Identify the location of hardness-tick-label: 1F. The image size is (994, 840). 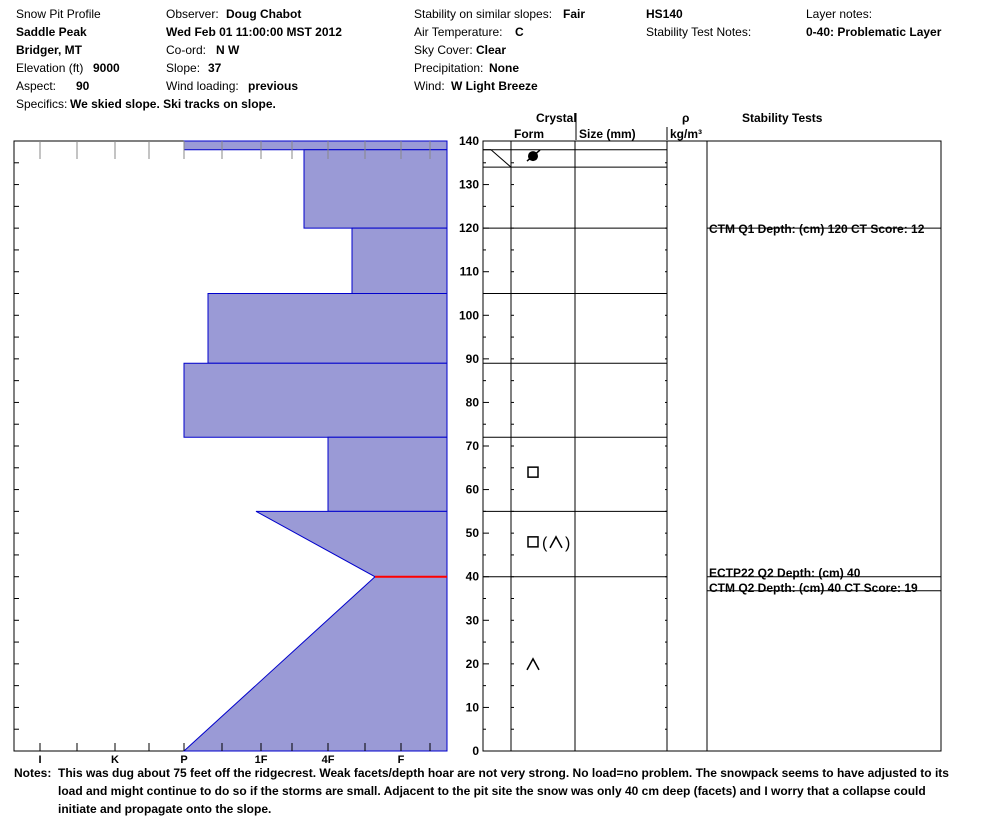
(261, 760).